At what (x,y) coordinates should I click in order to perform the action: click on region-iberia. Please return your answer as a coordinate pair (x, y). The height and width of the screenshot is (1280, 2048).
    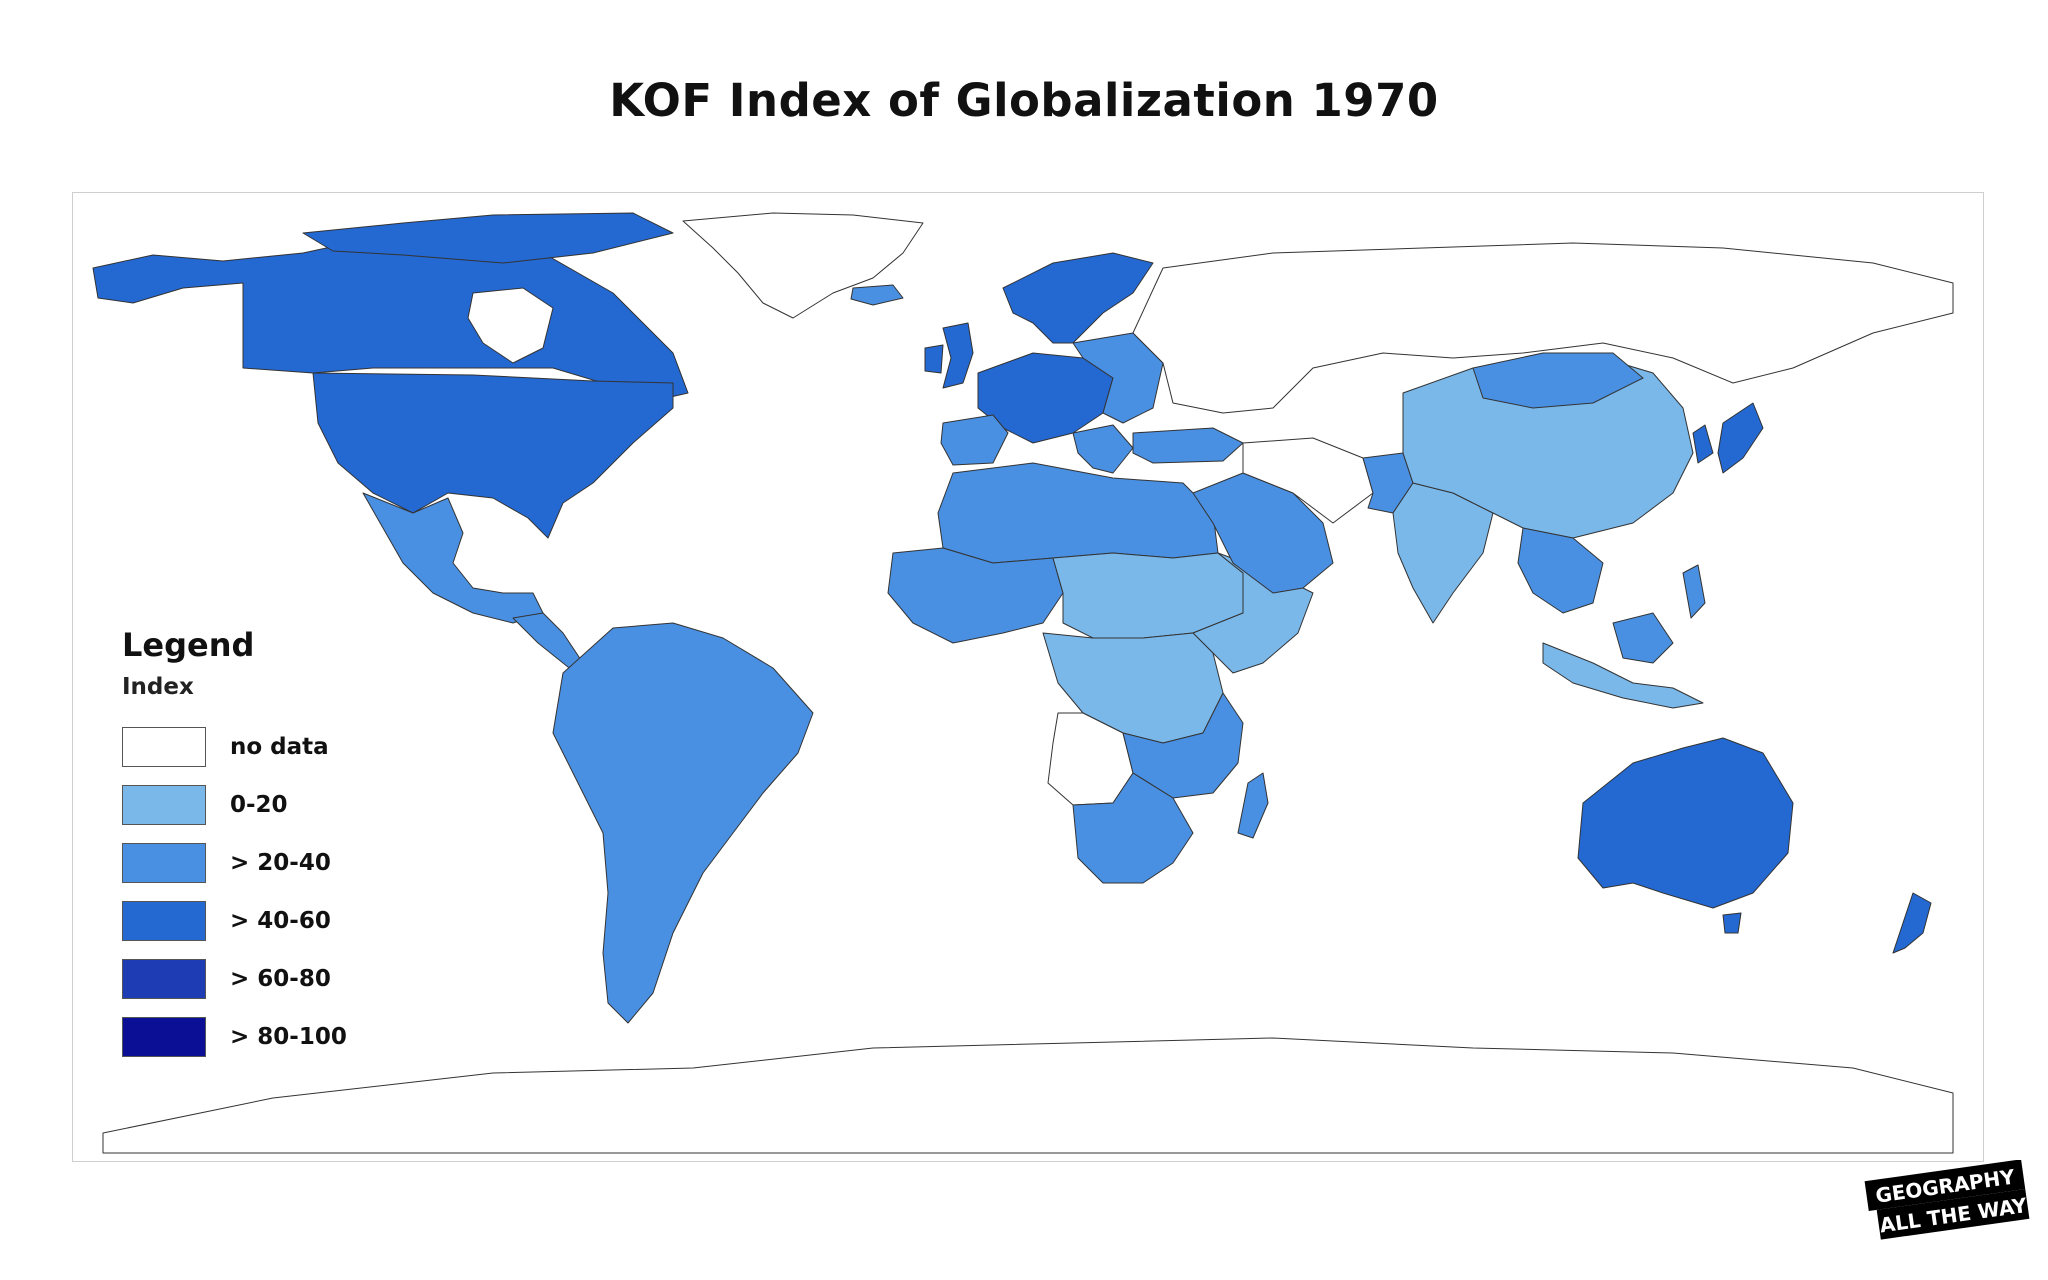
    Looking at the image, I should click on (974, 440).